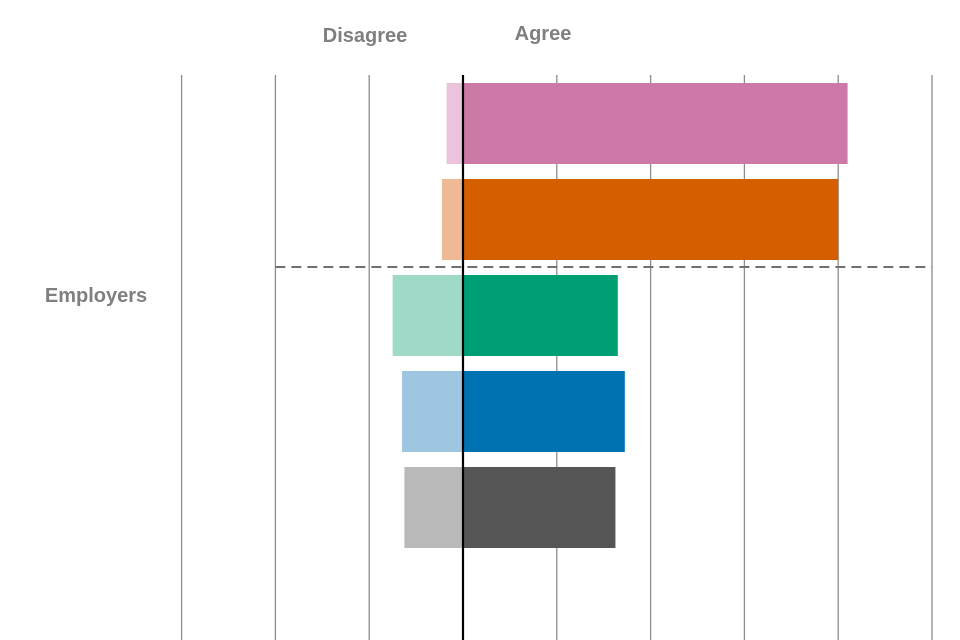 This screenshot has width=960, height=640. What do you see at coordinates (543, 34) in the screenshot?
I see `agree-header: Agree` at bounding box center [543, 34].